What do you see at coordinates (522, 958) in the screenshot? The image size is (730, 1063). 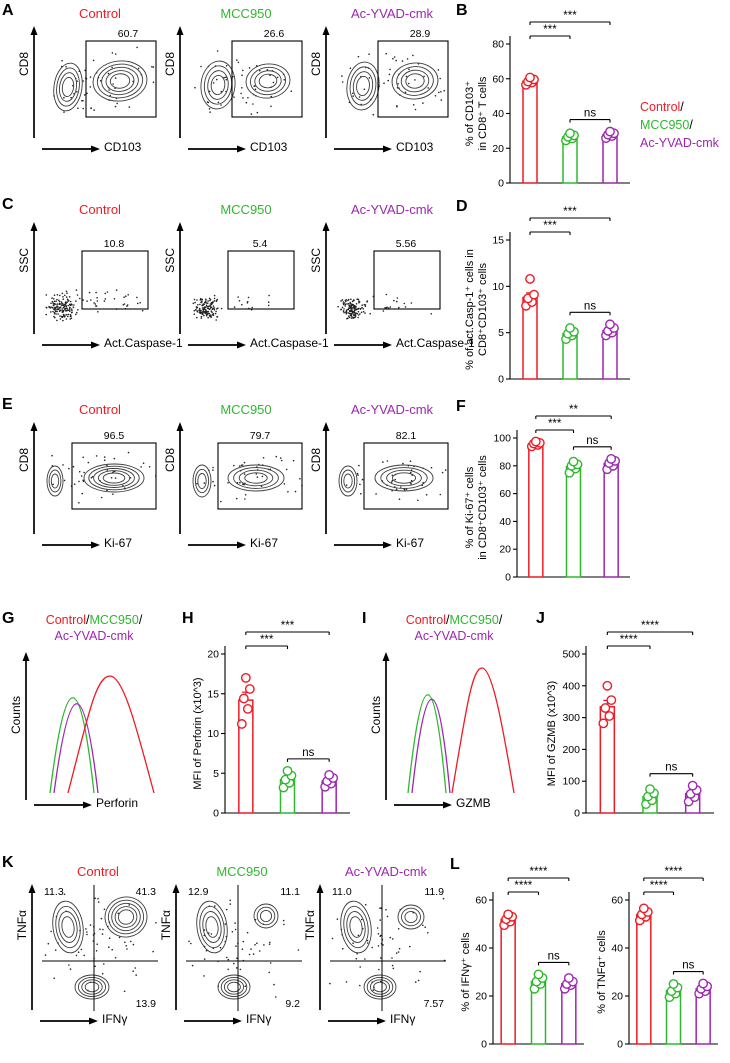 I see `chart-l-ifng: 0 20 40 60 % of IFNγ⁺ cells **** **** ns` at bounding box center [522, 958].